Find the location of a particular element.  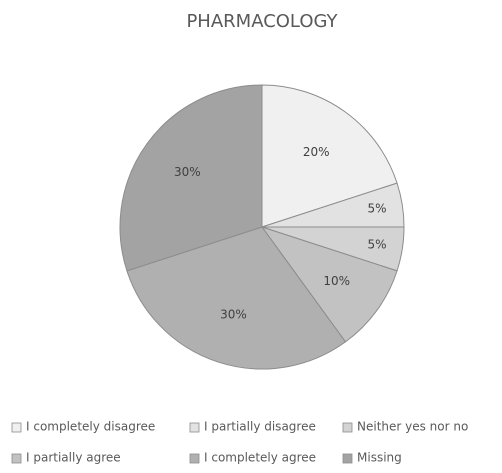

legend-label: I partially agree is located at coordinates (73, 458).